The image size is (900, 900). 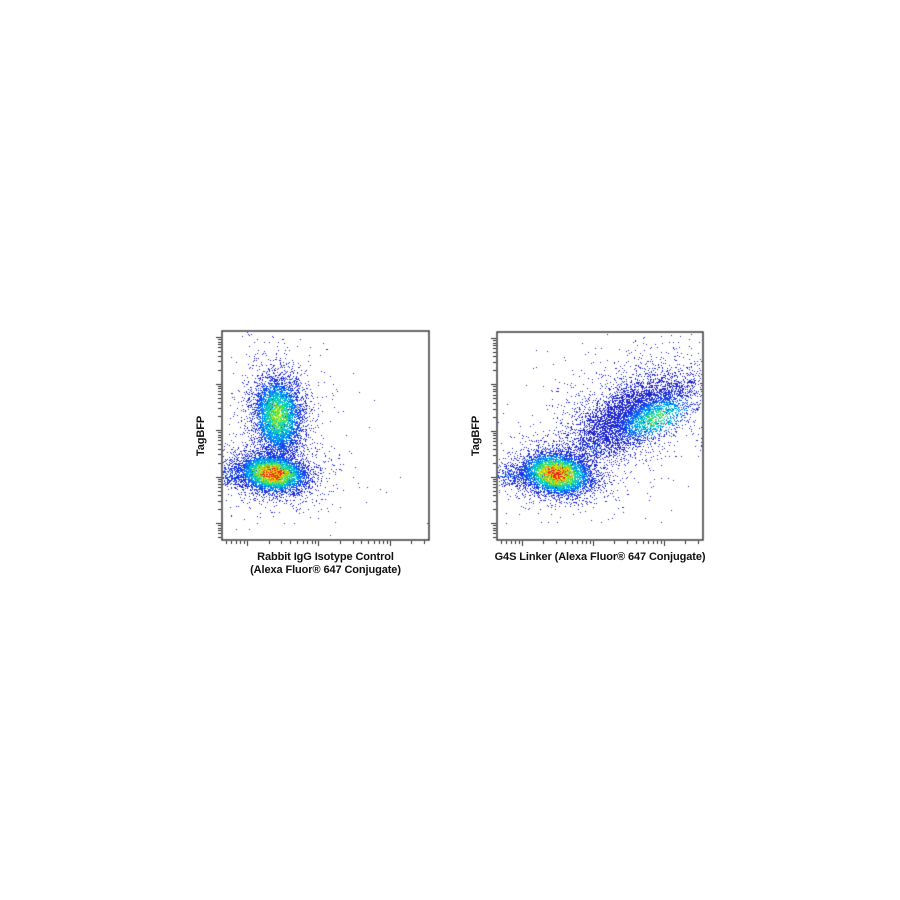 What do you see at coordinates (476, 436) in the screenshot?
I see `y-axis-label-right: TagBFP` at bounding box center [476, 436].